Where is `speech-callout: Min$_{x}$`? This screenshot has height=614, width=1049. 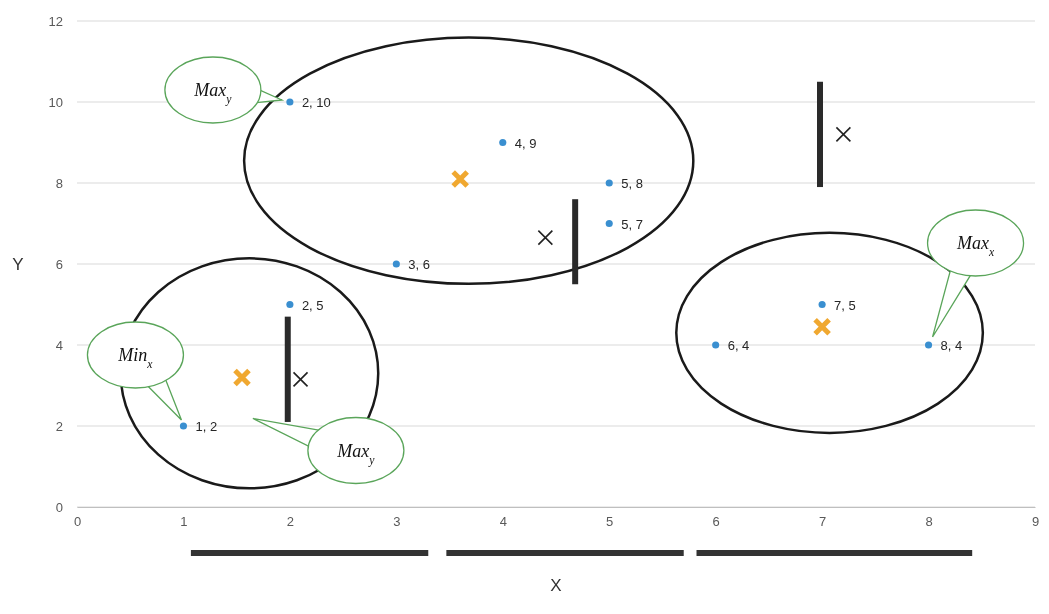
speech-callout: Min$_{x}$ is located at coordinates (135, 371).